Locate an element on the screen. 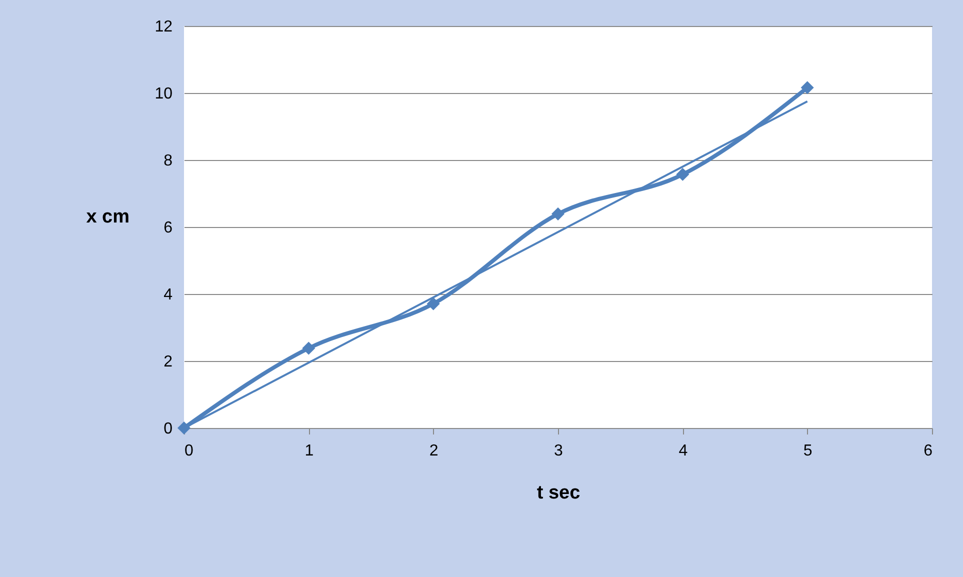  y-tick-label: 12 is located at coordinates (163, 27).